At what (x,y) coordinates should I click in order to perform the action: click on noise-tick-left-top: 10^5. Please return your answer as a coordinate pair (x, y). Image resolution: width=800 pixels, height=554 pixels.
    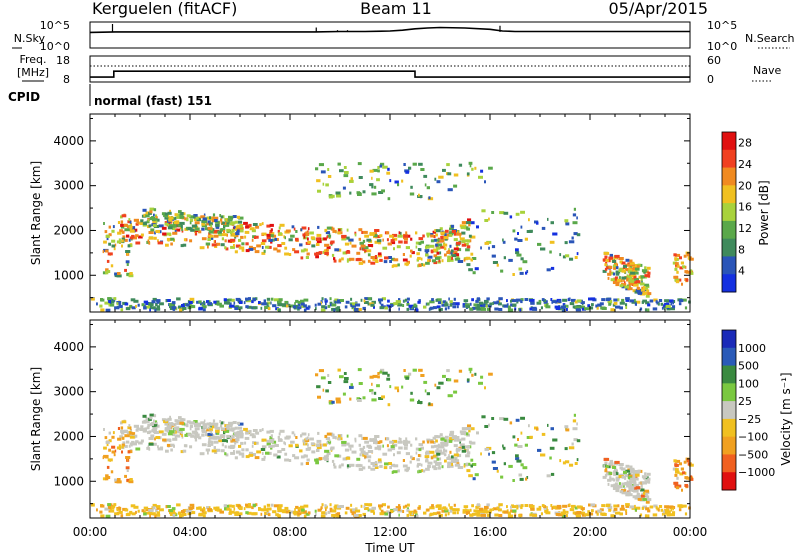
    Looking at the image, I should click on (55, 25).